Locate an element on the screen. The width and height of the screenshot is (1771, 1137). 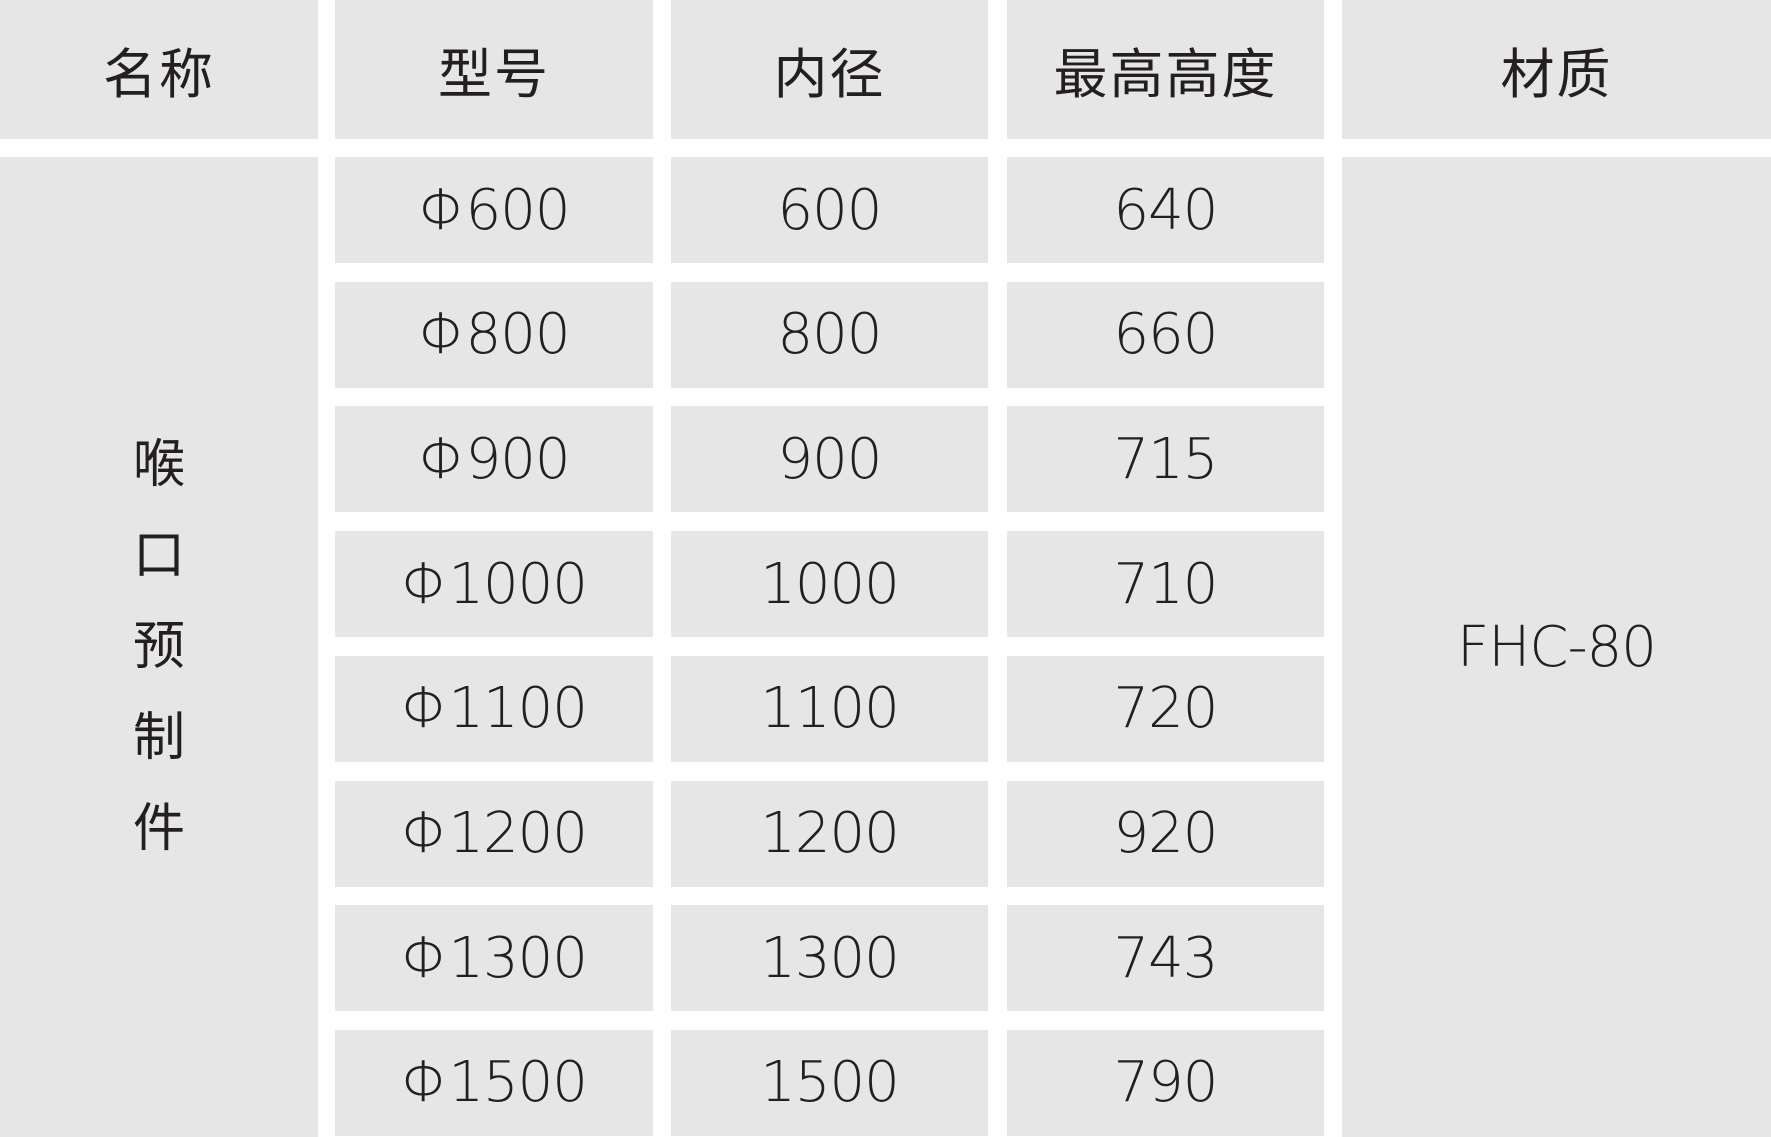
name-char: 喉 is located at coordinates (158, 464).